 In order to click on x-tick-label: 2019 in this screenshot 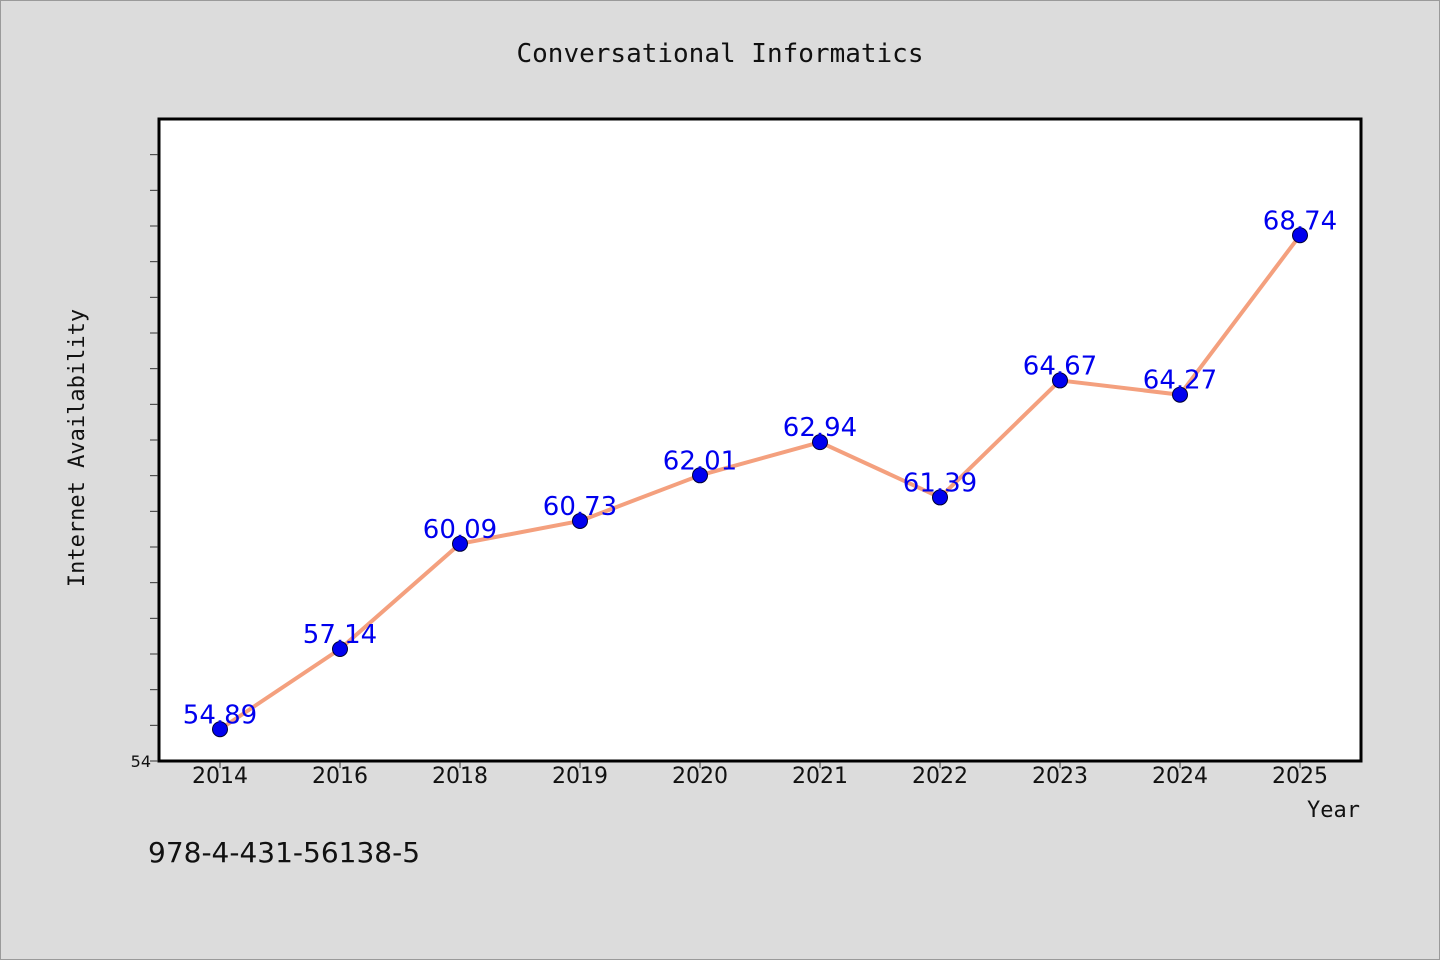, I will do `click(580, 776)`.